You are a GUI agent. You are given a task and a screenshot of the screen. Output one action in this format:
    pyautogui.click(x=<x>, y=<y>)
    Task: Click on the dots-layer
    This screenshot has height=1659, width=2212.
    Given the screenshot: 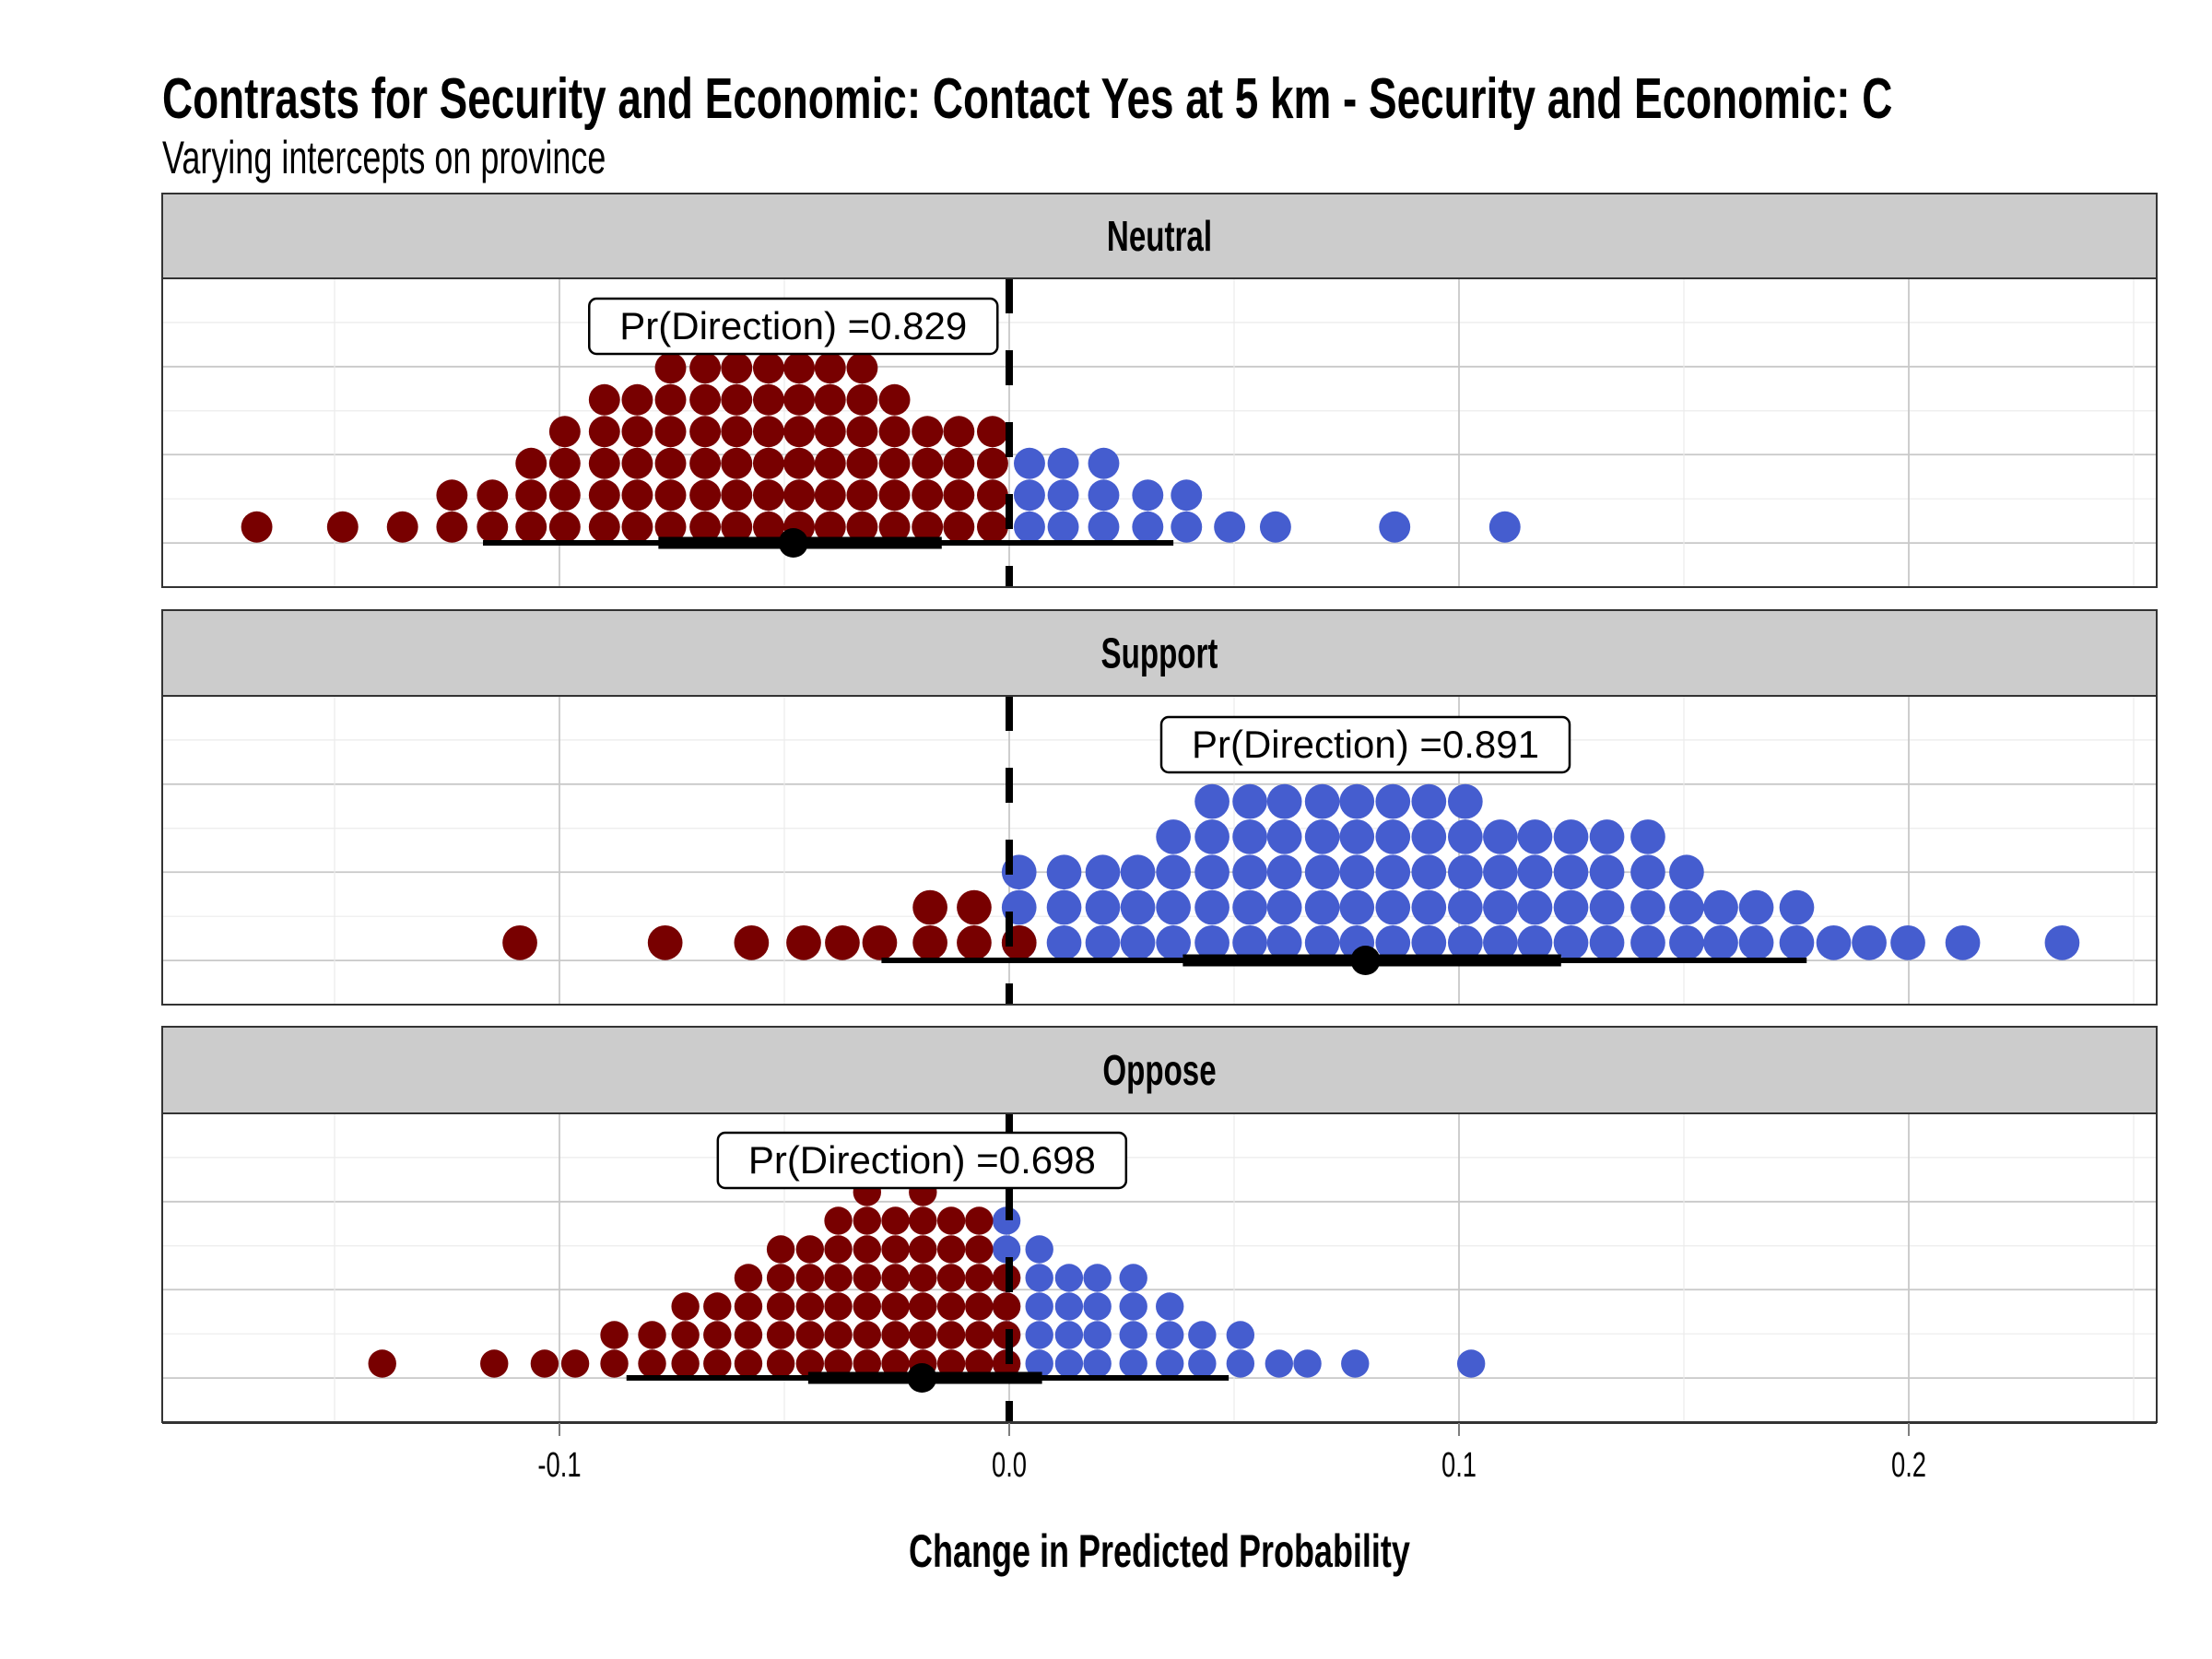 What is the action you would take?
    pyautogui.click(x=1291, y=871)
    